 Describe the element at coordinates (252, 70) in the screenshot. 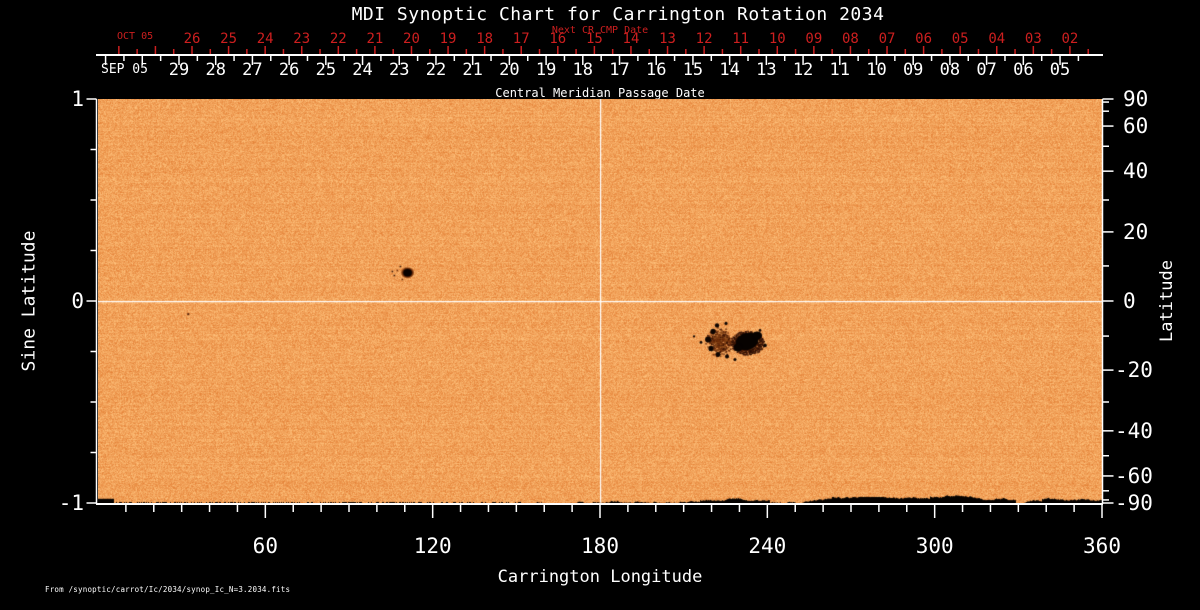

I see `cmp-date-label: 27` at that location.